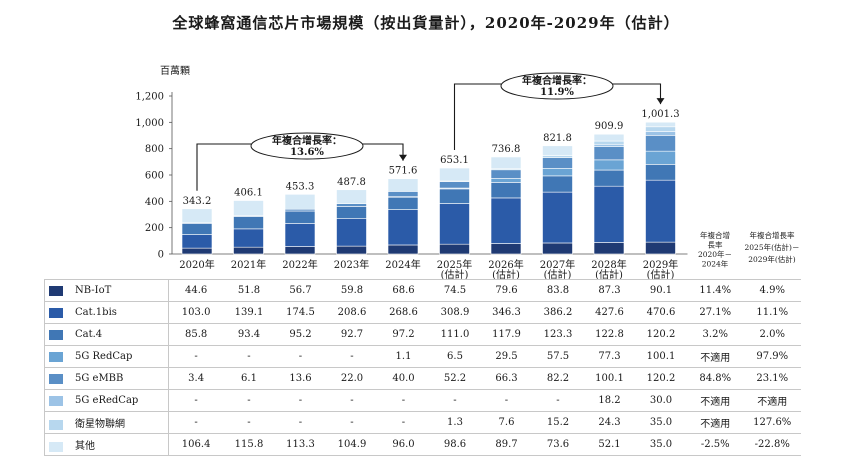  I want to click on bar-total-label: 736.8, so click(506, 149).